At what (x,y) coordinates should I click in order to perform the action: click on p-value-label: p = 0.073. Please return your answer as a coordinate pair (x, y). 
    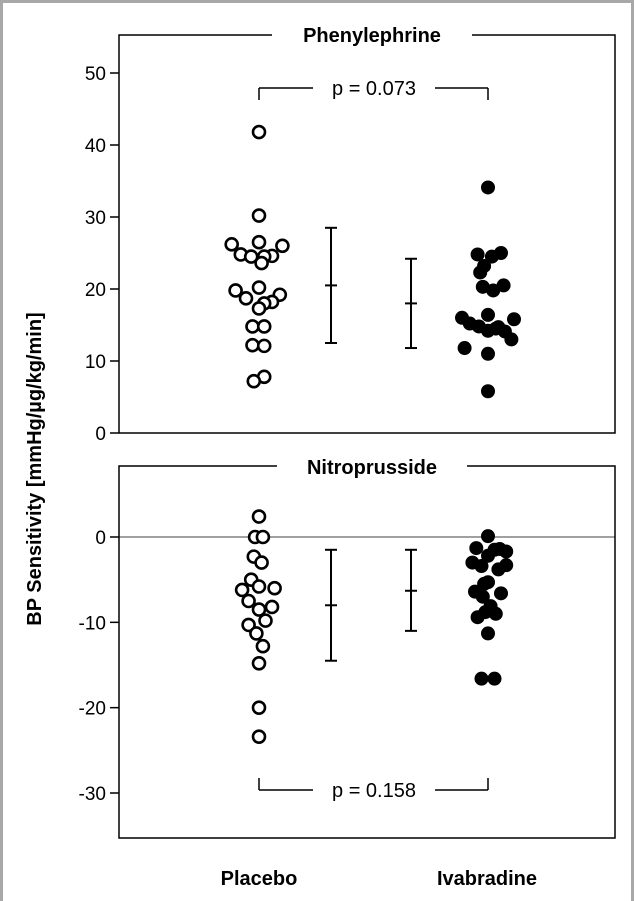
    Looking at the image, I should click on (374, 89).